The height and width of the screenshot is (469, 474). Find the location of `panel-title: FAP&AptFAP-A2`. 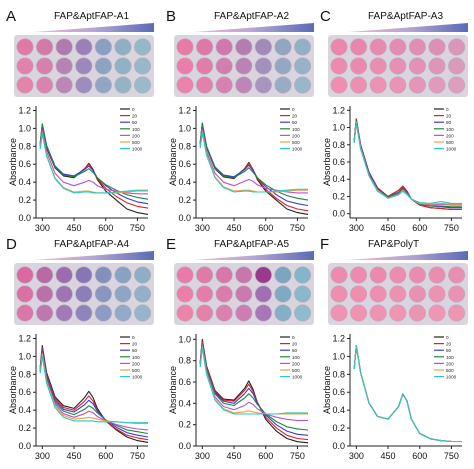

panel-title: FAP&AptFAP-A2 is located at coordinates (252, 16).